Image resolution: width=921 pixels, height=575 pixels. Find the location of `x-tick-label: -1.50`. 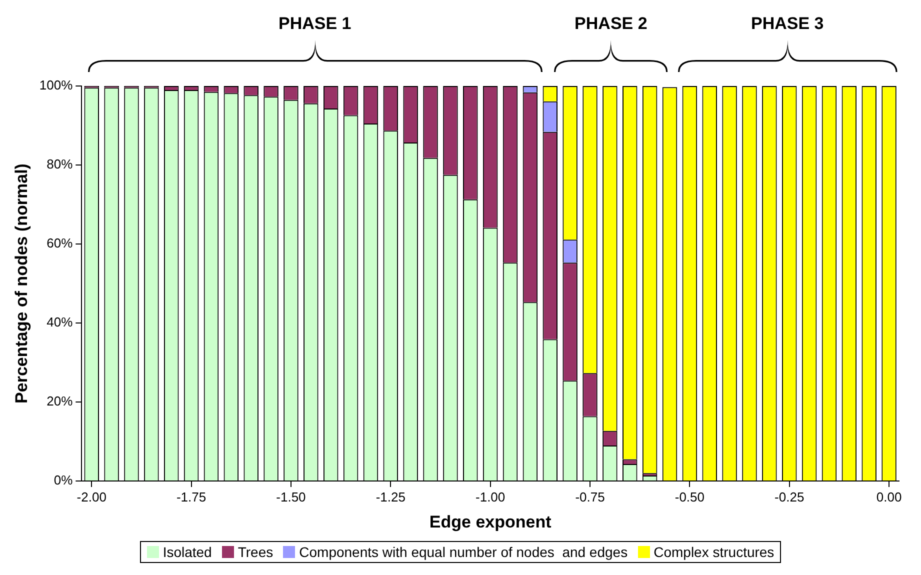

x-tick-label: -1.50 is located at coordinates (291, 496).